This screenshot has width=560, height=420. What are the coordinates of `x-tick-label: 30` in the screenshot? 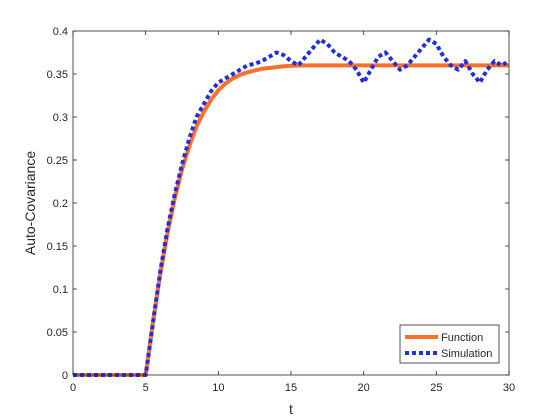 It's located at (509, 388).